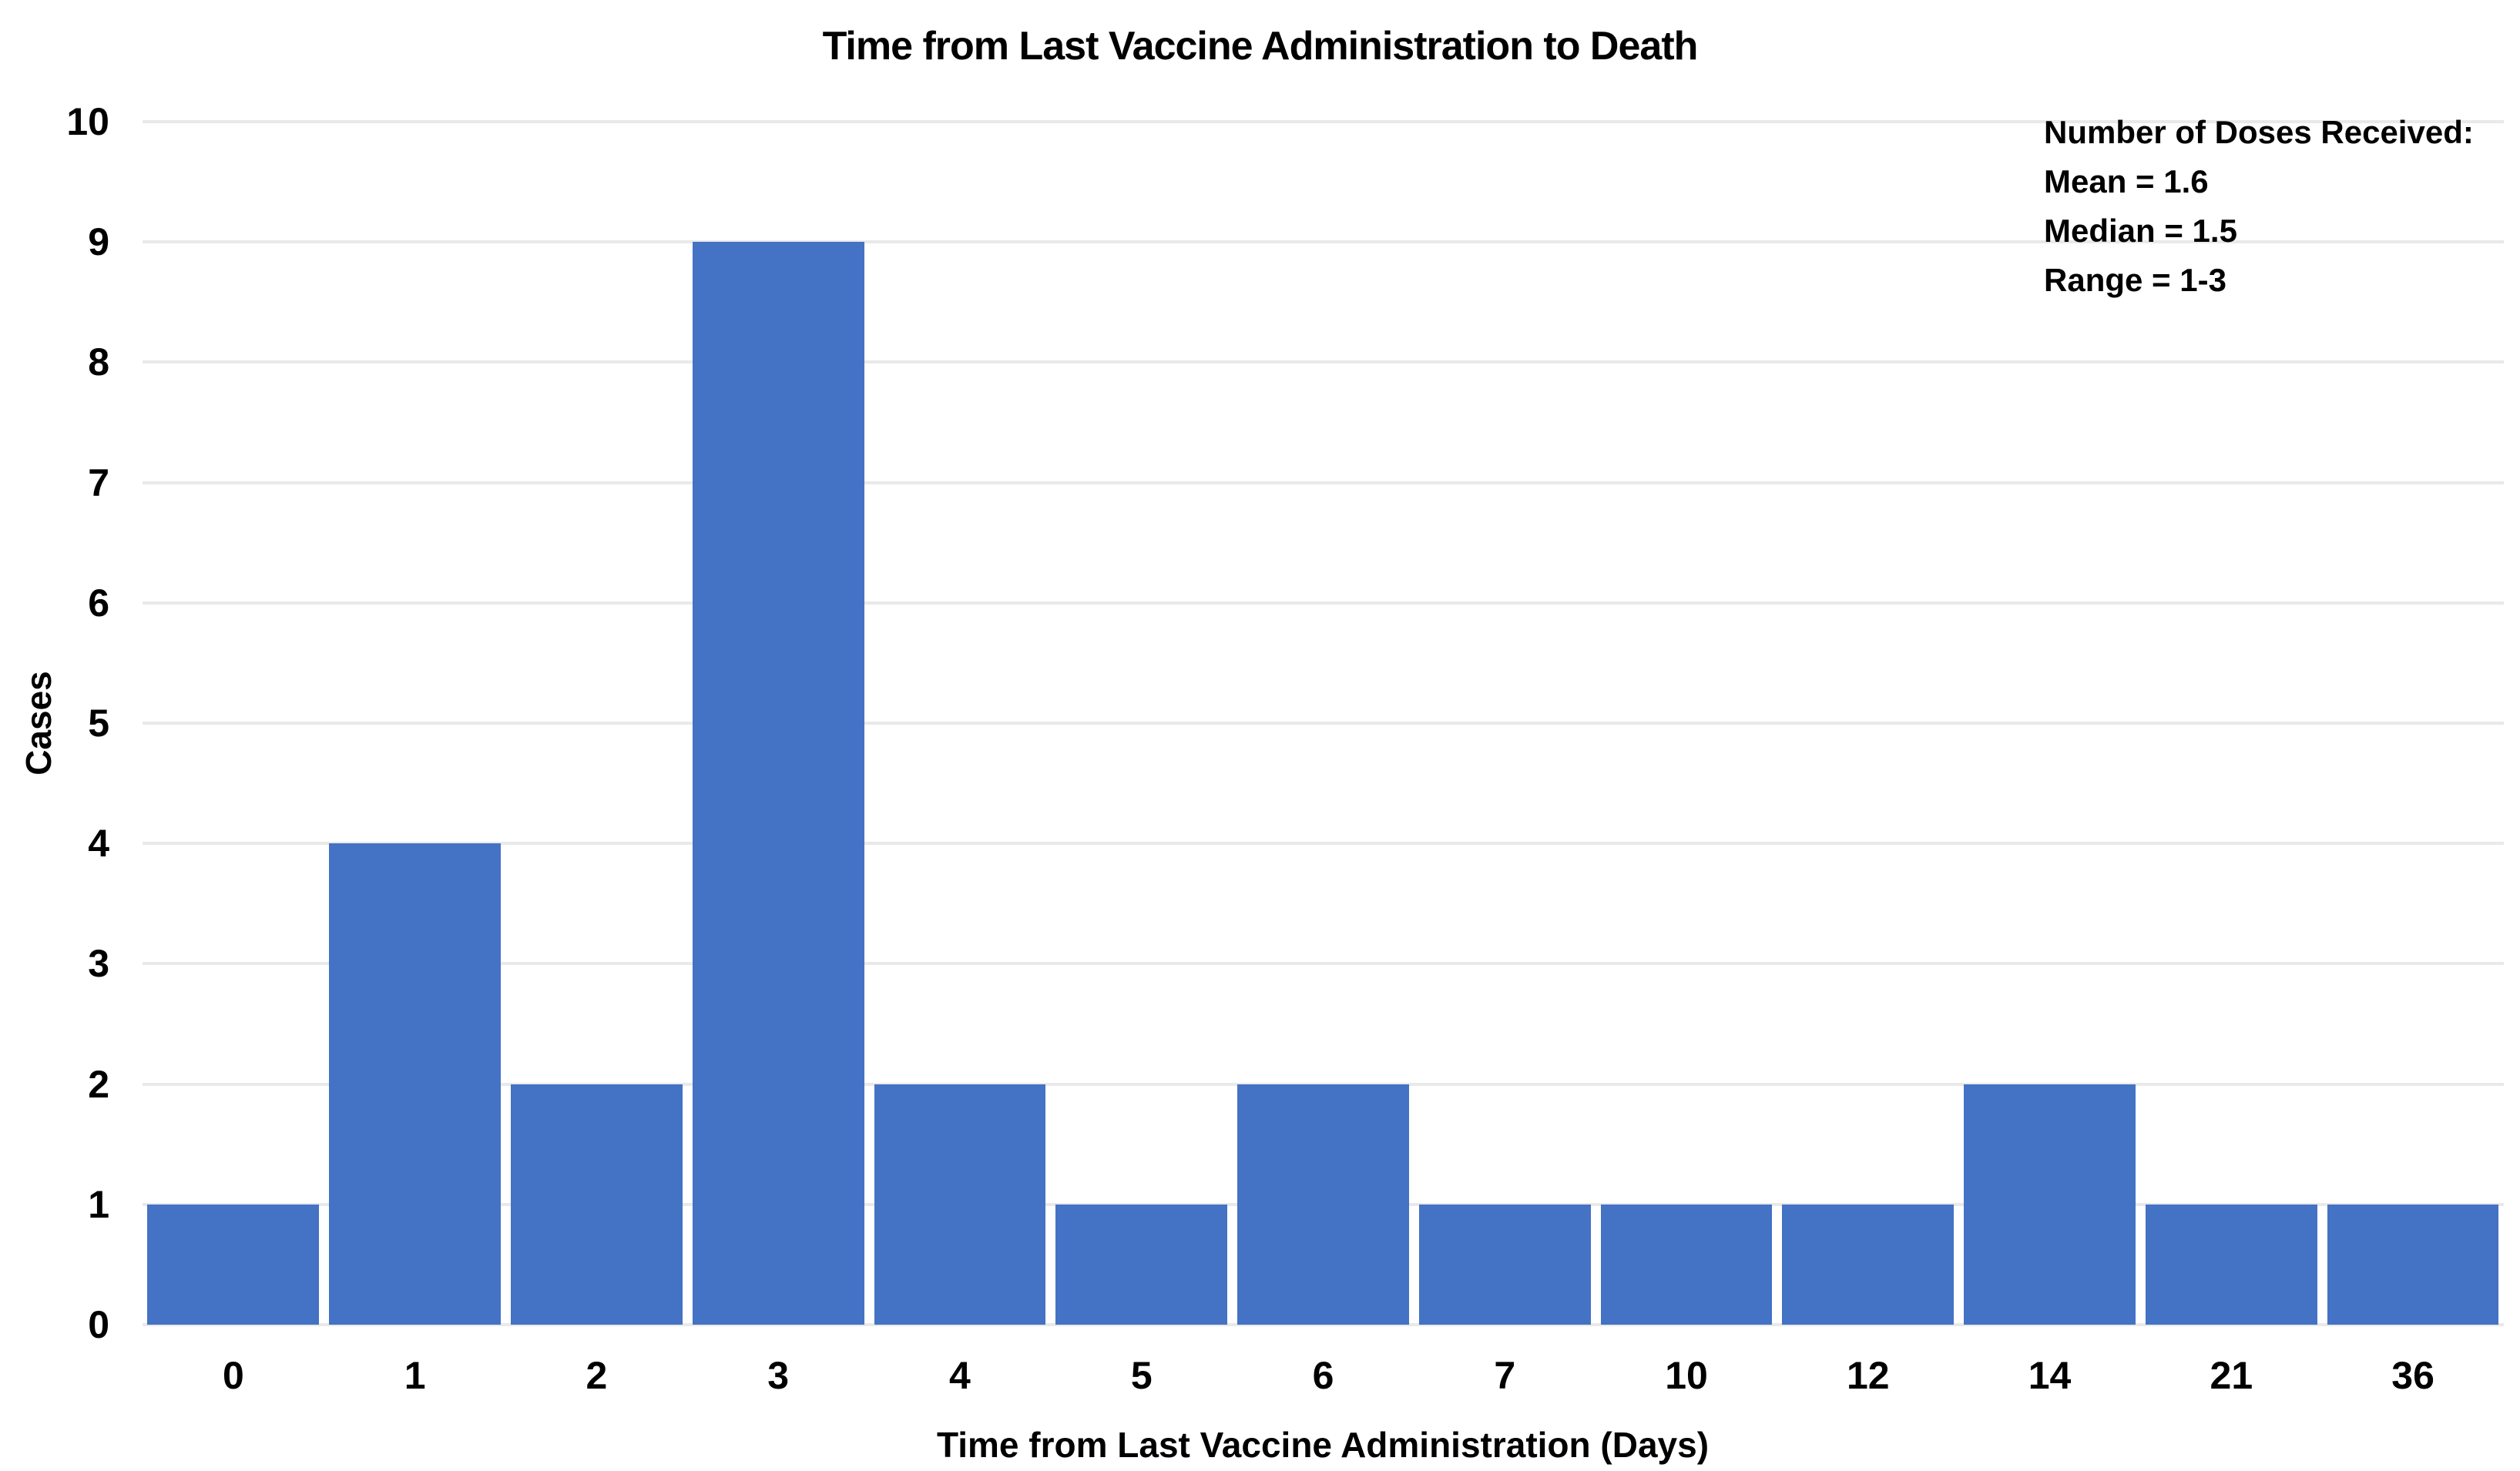 This screenshot has height=1471, width=2520. What do you see at coordinates (1323, 1375) in the screenshot?
I see `x-tick-label-6: 6` at bounding box center [1323, 1375].